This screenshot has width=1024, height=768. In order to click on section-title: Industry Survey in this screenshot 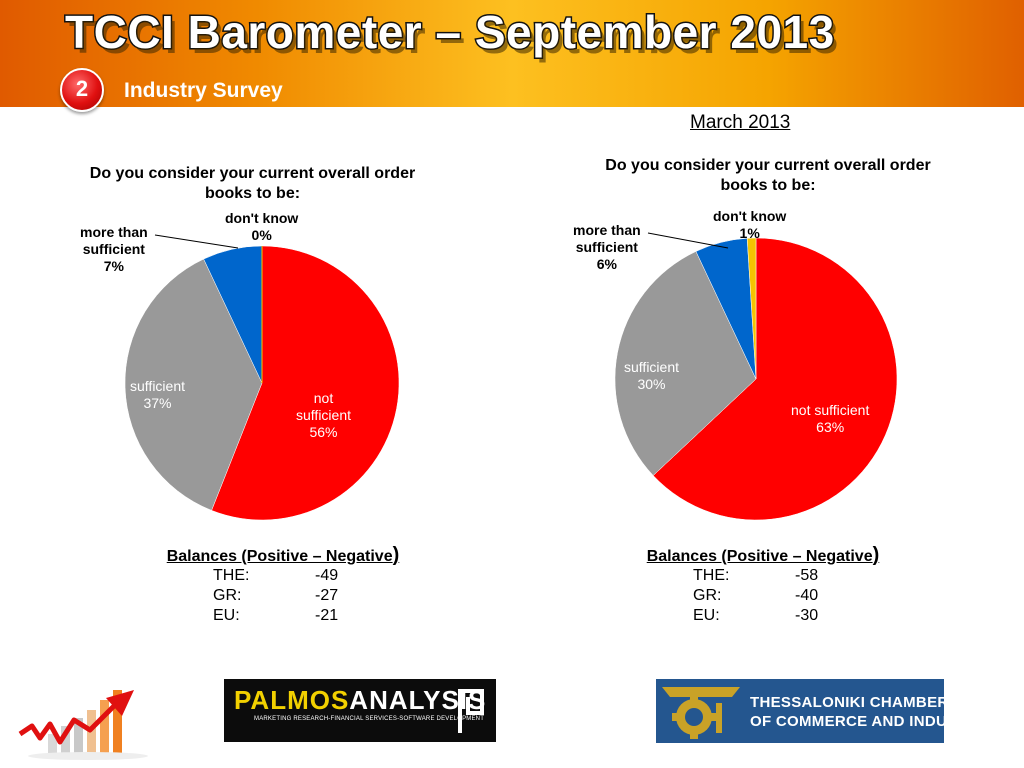, I will do `click(203, 90)`.